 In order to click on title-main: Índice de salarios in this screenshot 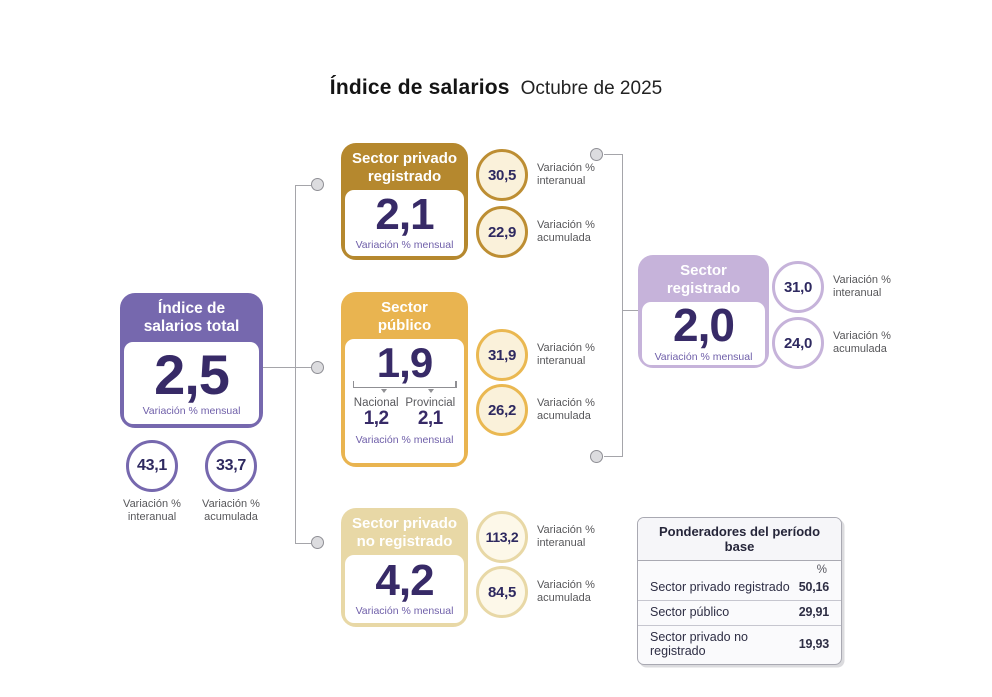, I will do `click(419, 87)`.